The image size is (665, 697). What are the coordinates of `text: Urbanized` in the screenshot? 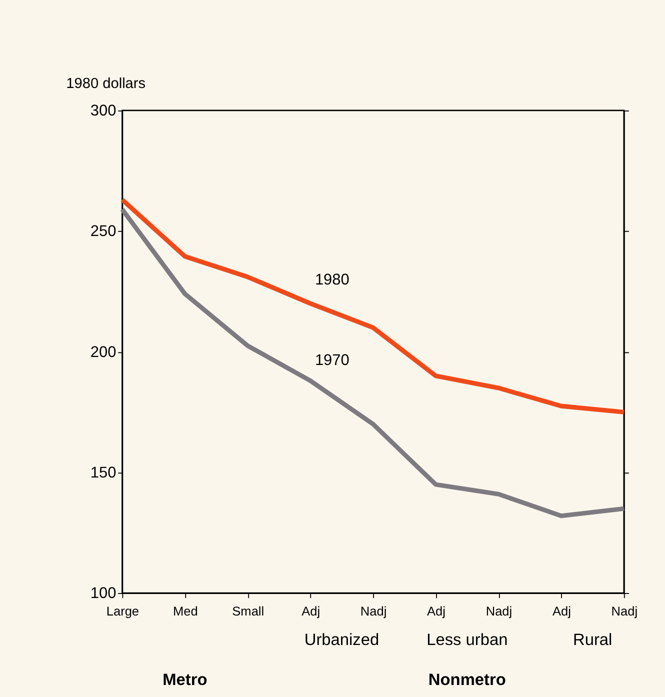 It's located at (342, 640).